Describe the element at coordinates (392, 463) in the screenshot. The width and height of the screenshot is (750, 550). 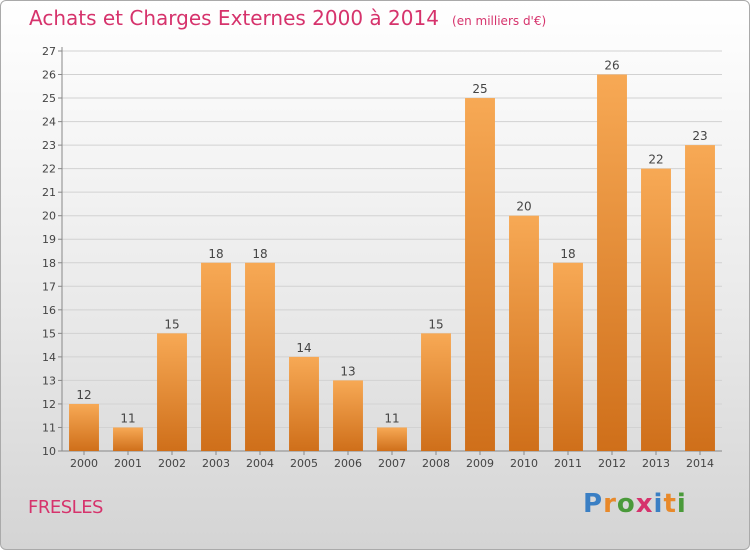
I see `x-tick-label: 2007` at that location.